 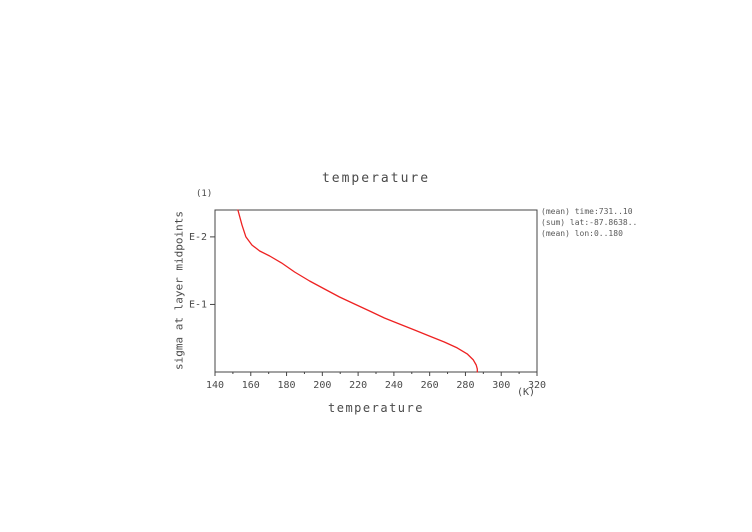 What do you see at coordinates (204, 194) in the screenshot?
I see `y-axis-unit: (1)` at bounding box center [204, 194].